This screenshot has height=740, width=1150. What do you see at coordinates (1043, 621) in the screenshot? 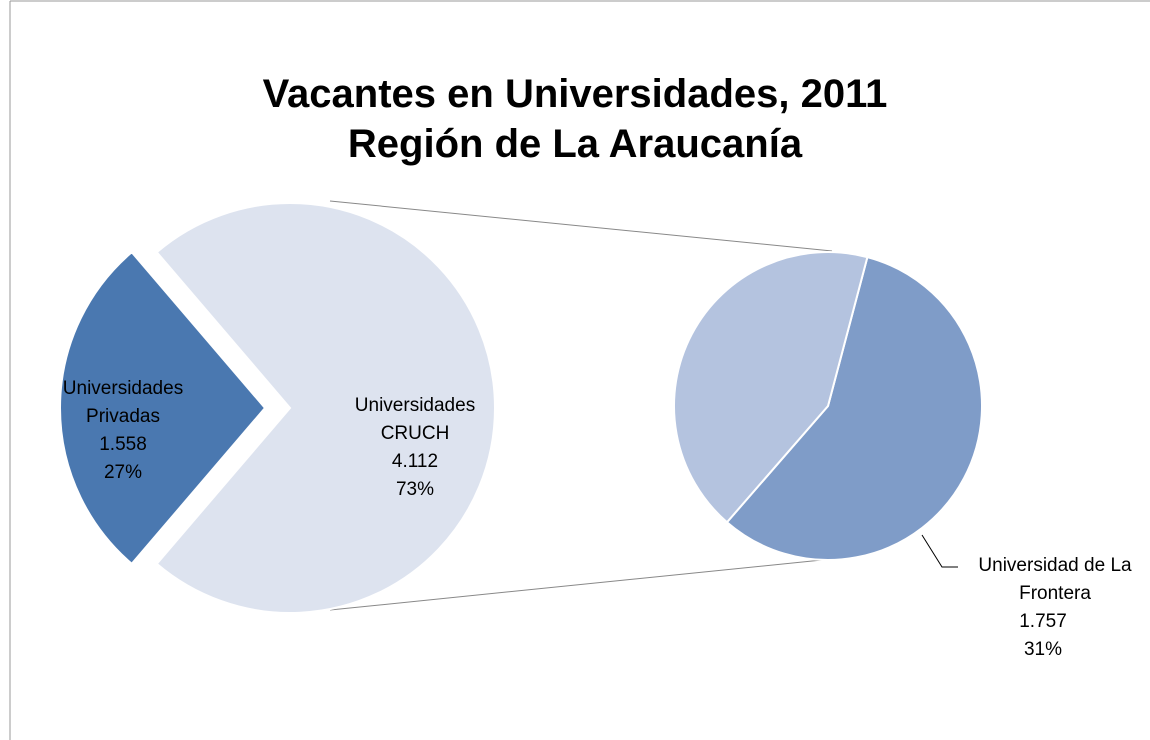
I see `value-label: 1.757` at bounding box center [1043, 621].